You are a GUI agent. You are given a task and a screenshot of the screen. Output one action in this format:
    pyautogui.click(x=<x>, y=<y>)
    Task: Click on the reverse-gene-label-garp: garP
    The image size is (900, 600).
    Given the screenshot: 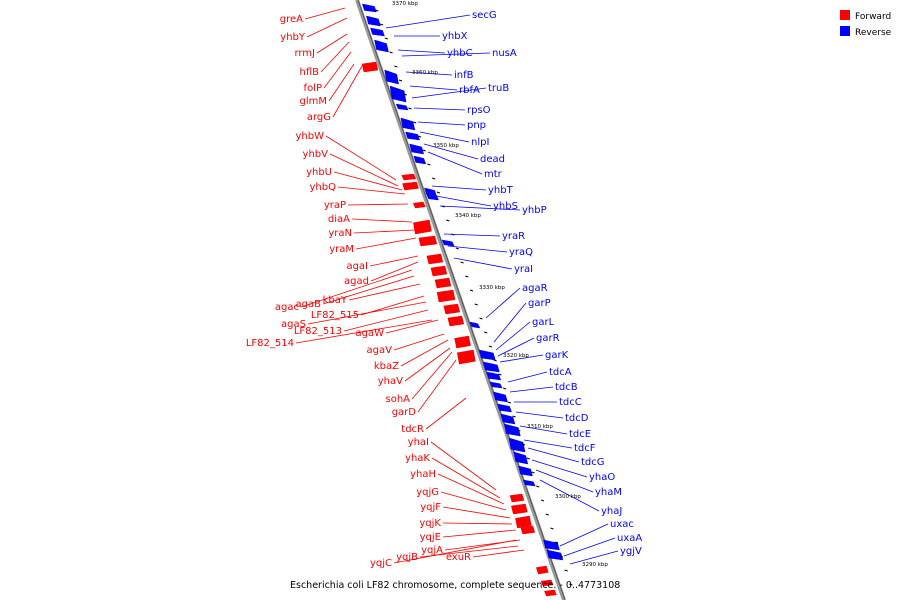 What is the action you would take?
    pyautogui.click(x=539, y=303)
    